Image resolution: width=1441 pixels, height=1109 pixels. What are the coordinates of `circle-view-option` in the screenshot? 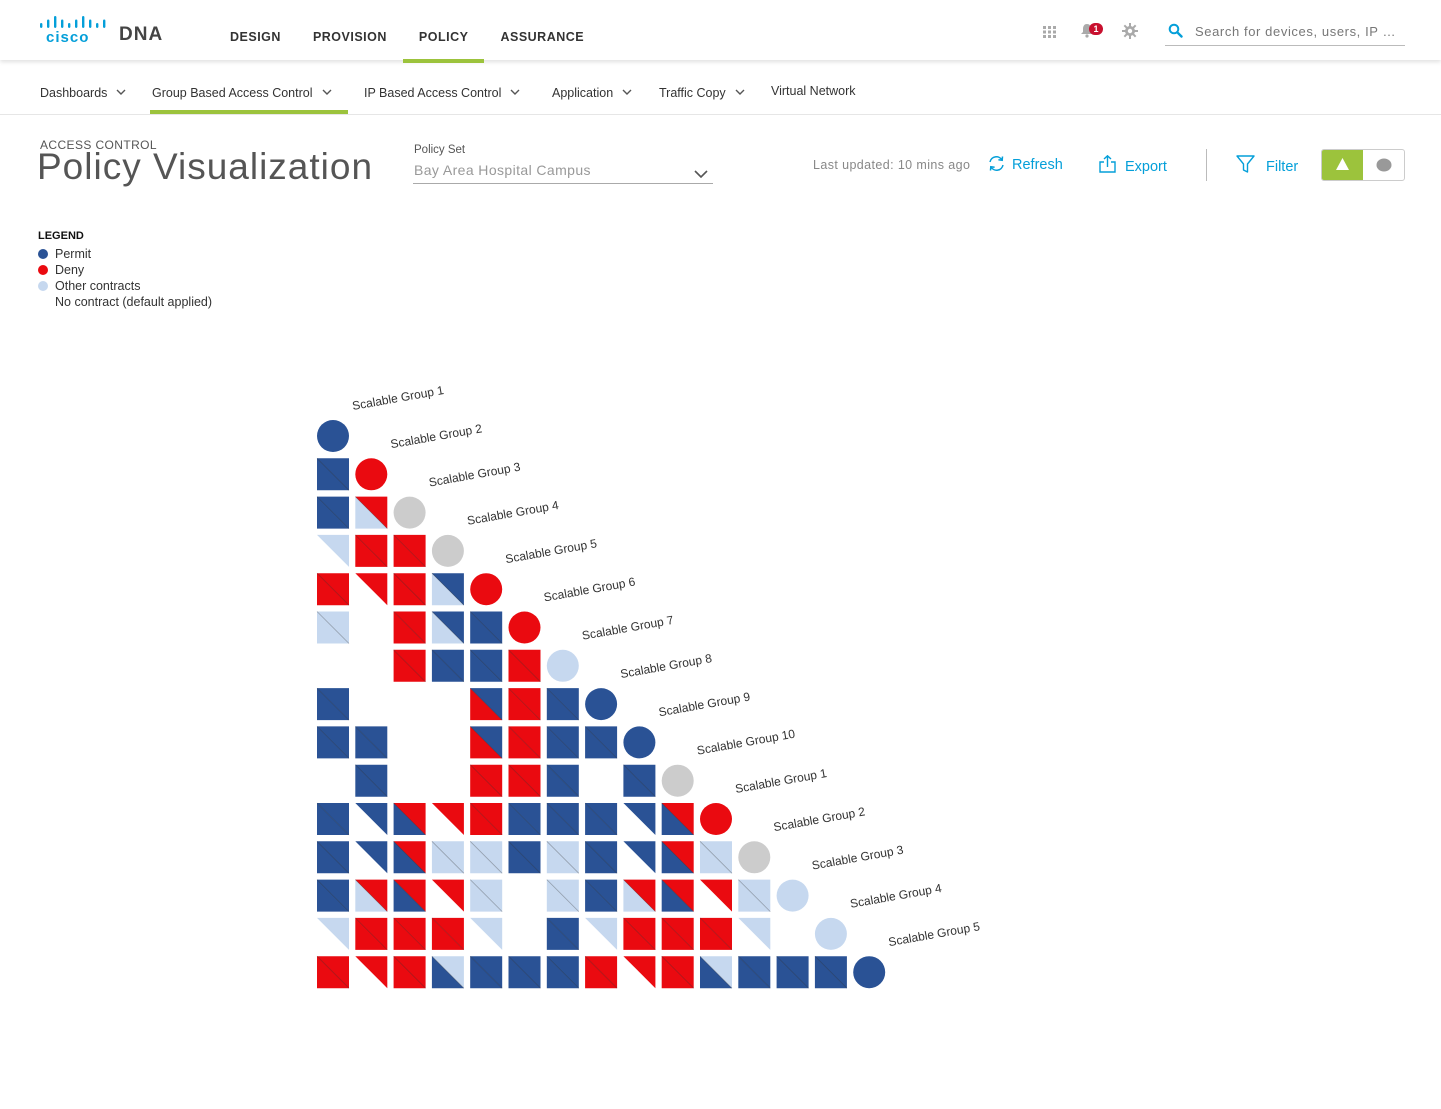 It's located at (1383, 165).